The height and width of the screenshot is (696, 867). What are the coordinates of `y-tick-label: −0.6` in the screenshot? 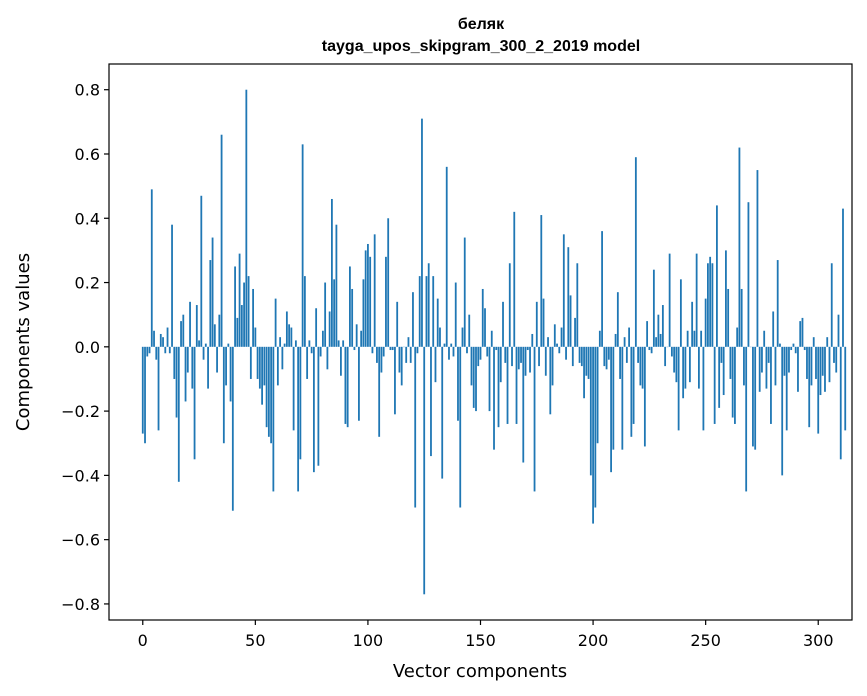 It's located at (80, 540).